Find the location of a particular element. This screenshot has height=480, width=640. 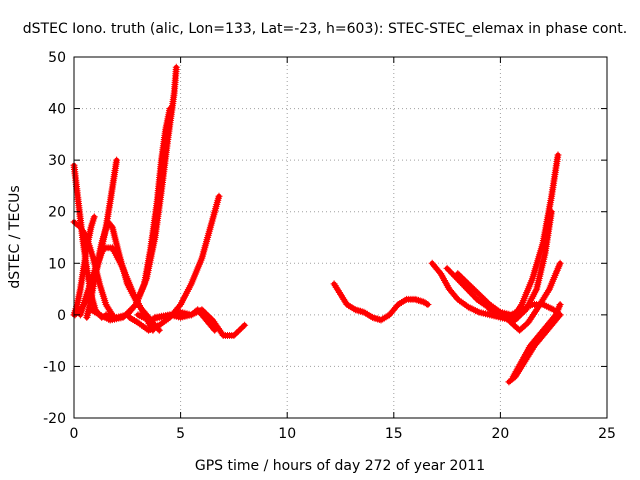

series-band is located at coordinates (381, 302).